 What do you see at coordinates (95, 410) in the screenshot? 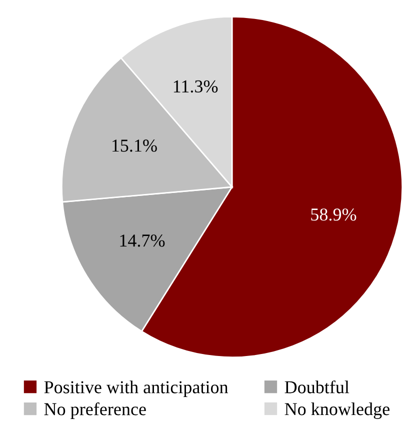
I see `legend-label: No preference` at bounding box center [95, 410].